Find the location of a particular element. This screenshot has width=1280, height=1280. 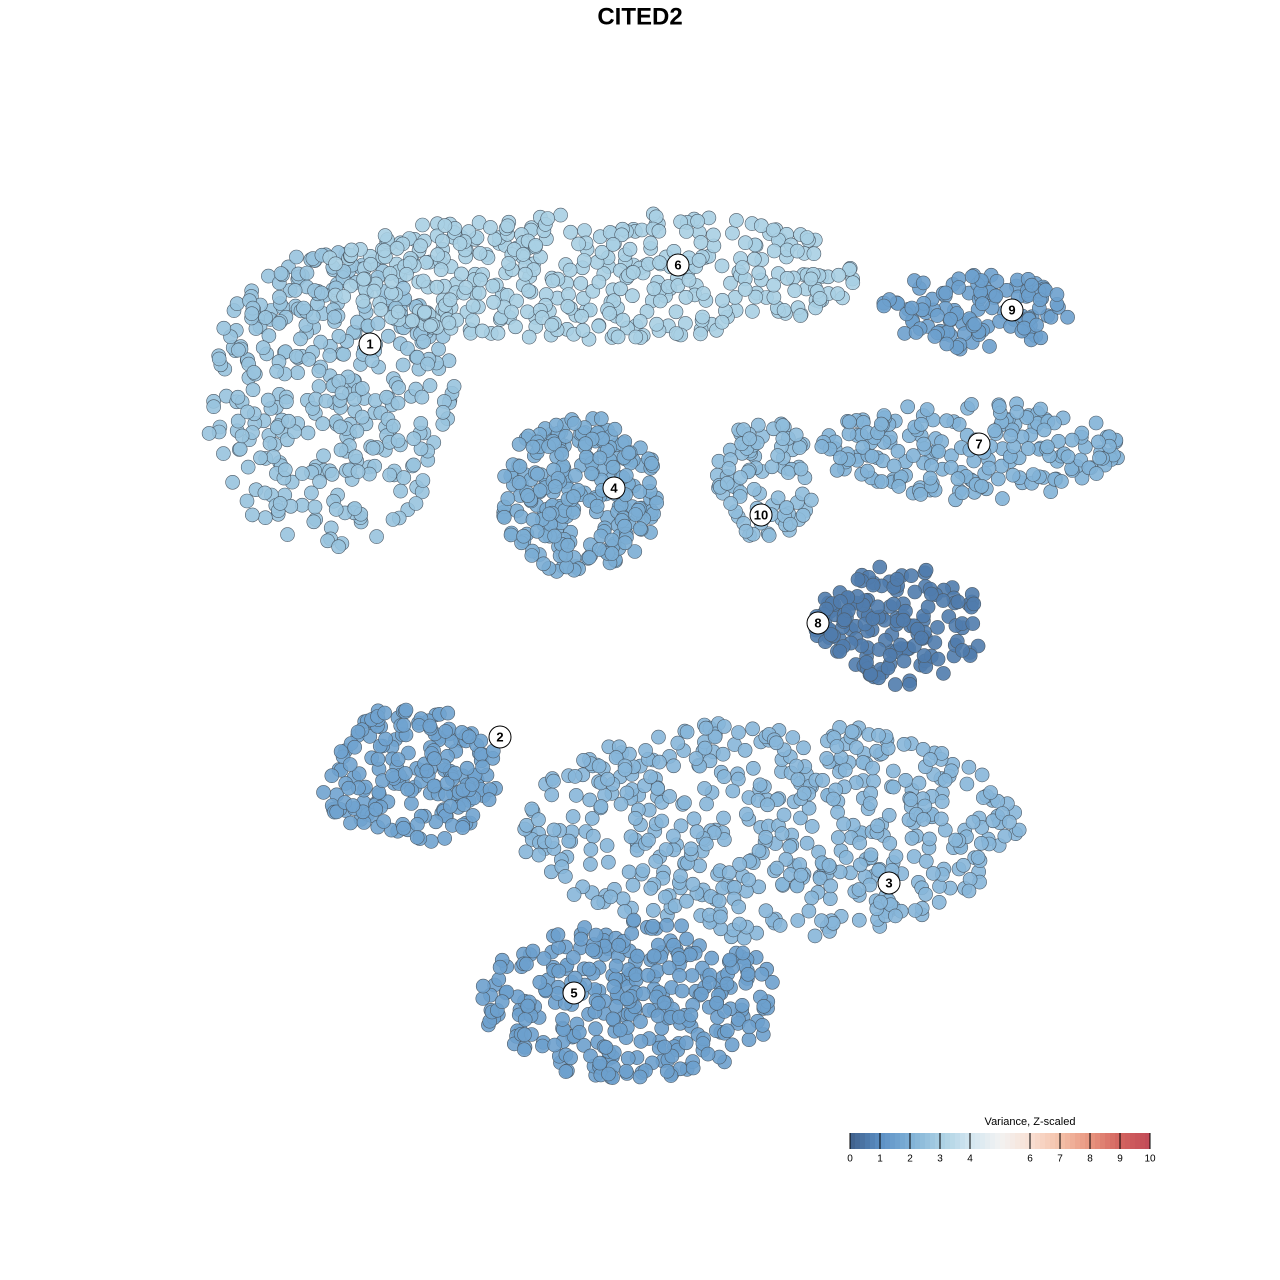

cluster-badge is located at coordinates (678, 265).